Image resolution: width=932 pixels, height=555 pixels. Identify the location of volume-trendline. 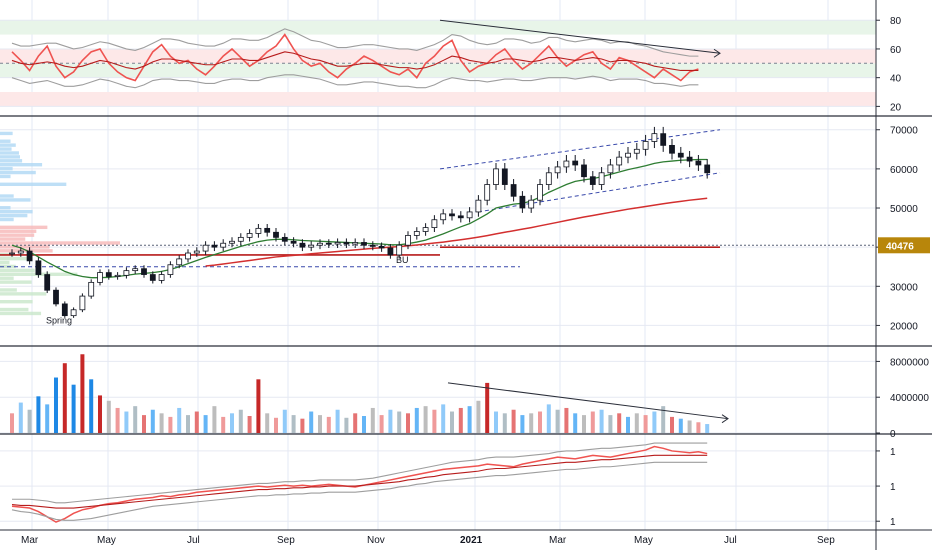
(588, 401).